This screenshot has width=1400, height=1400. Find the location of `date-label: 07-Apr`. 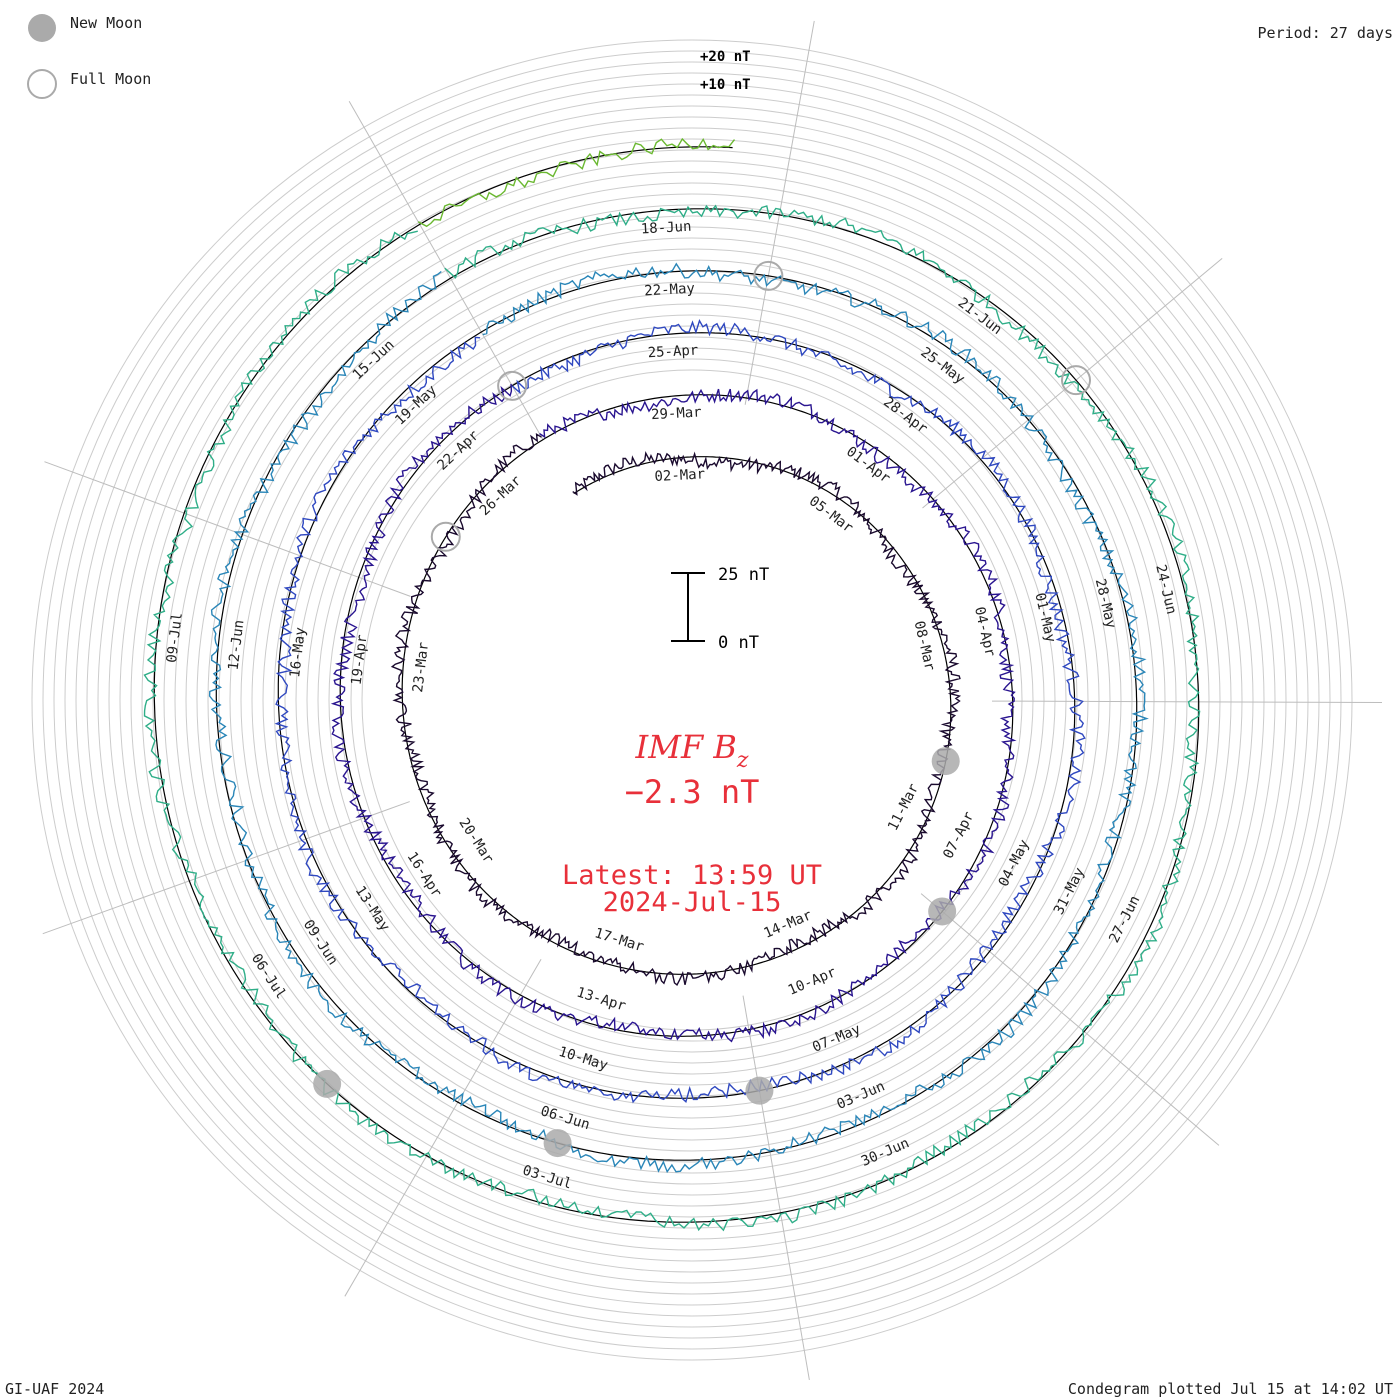

date-label: 07-Apr is located at coordinates (958, 835).